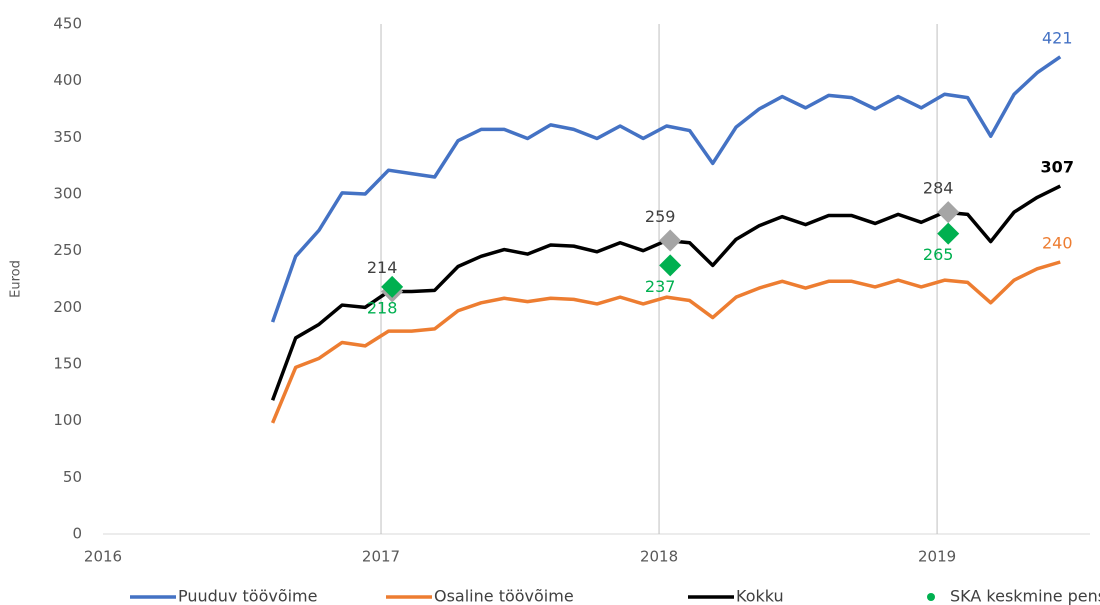 The width and height of the screenshot is (1100, 605). What do you see at coordinates (67, 307) in the screenshot?
I see `y-tick-label: 200` at bounding box center [67, 307].